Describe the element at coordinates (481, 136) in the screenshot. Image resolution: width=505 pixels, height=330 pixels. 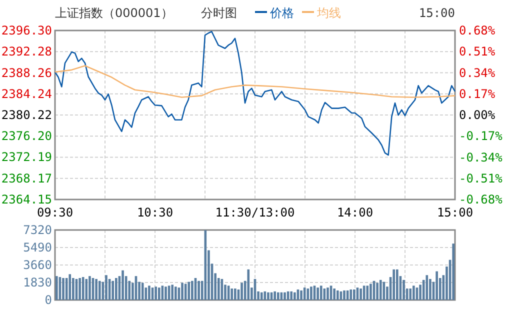
I see `y2-tick-label: -0.17%` at that location.